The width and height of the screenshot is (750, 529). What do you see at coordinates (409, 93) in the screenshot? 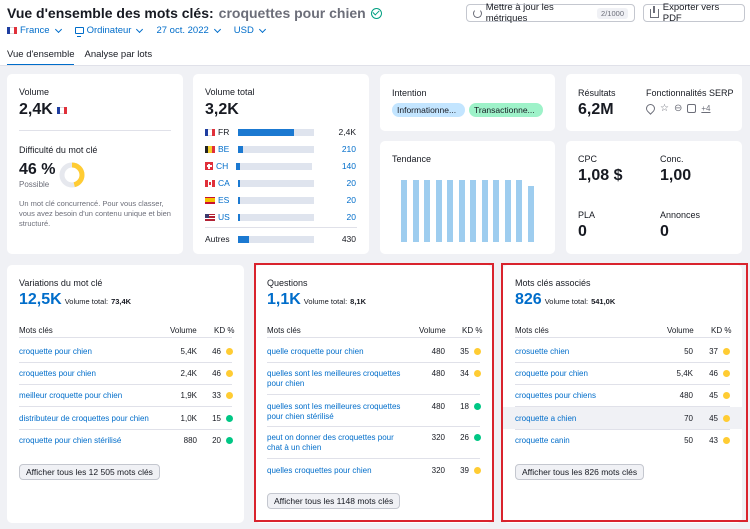
I see `intent-label: Intention` at bounding box center [409, 93].